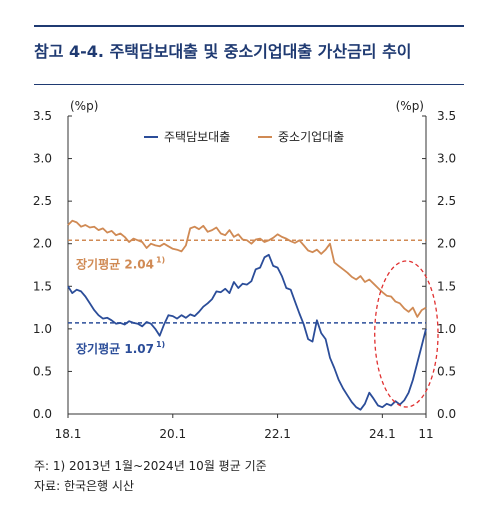 The image size is (478, 509). I want to click on reference-label: 장기평균 1.07 1), so click(120, 348).